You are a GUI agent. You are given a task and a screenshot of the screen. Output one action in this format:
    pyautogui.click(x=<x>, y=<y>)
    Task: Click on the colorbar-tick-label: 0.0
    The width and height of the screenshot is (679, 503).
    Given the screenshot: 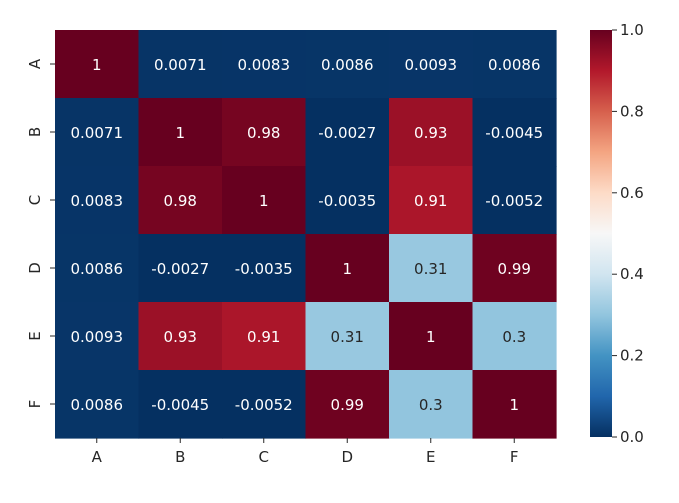 What is the action you would take?
    pyautogui.click(x=632, y=437)
    